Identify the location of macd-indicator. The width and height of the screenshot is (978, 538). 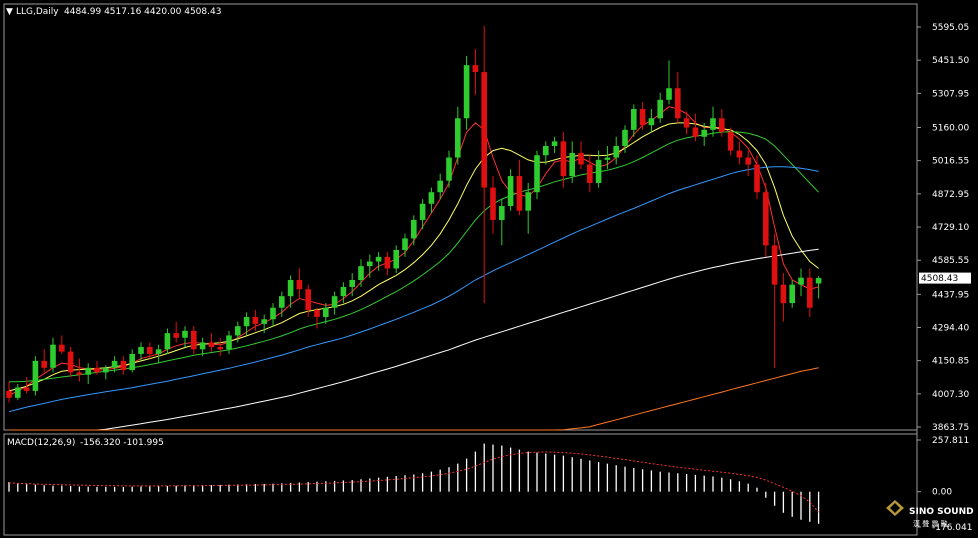
(414, 483).